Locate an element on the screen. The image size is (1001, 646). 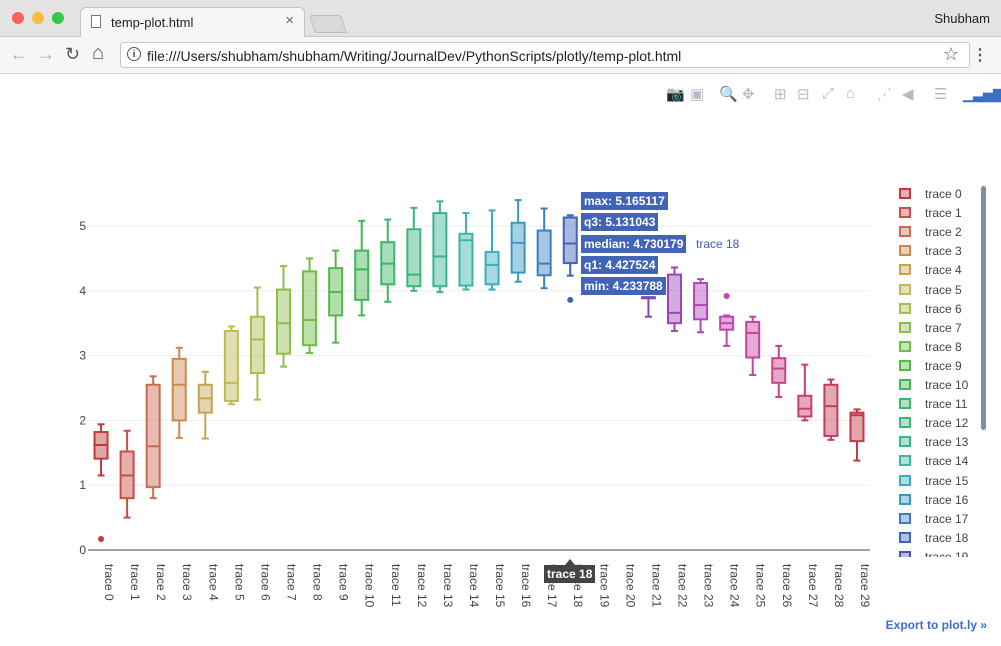
back-button: ← is located at coordinates (19, 54).